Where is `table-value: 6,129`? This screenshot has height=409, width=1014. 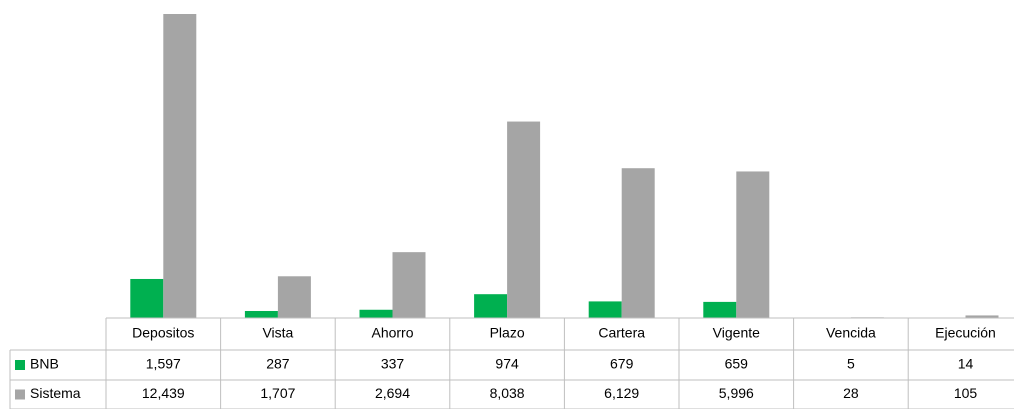
table-value: 6,129 is located at coordinates (621, 393).